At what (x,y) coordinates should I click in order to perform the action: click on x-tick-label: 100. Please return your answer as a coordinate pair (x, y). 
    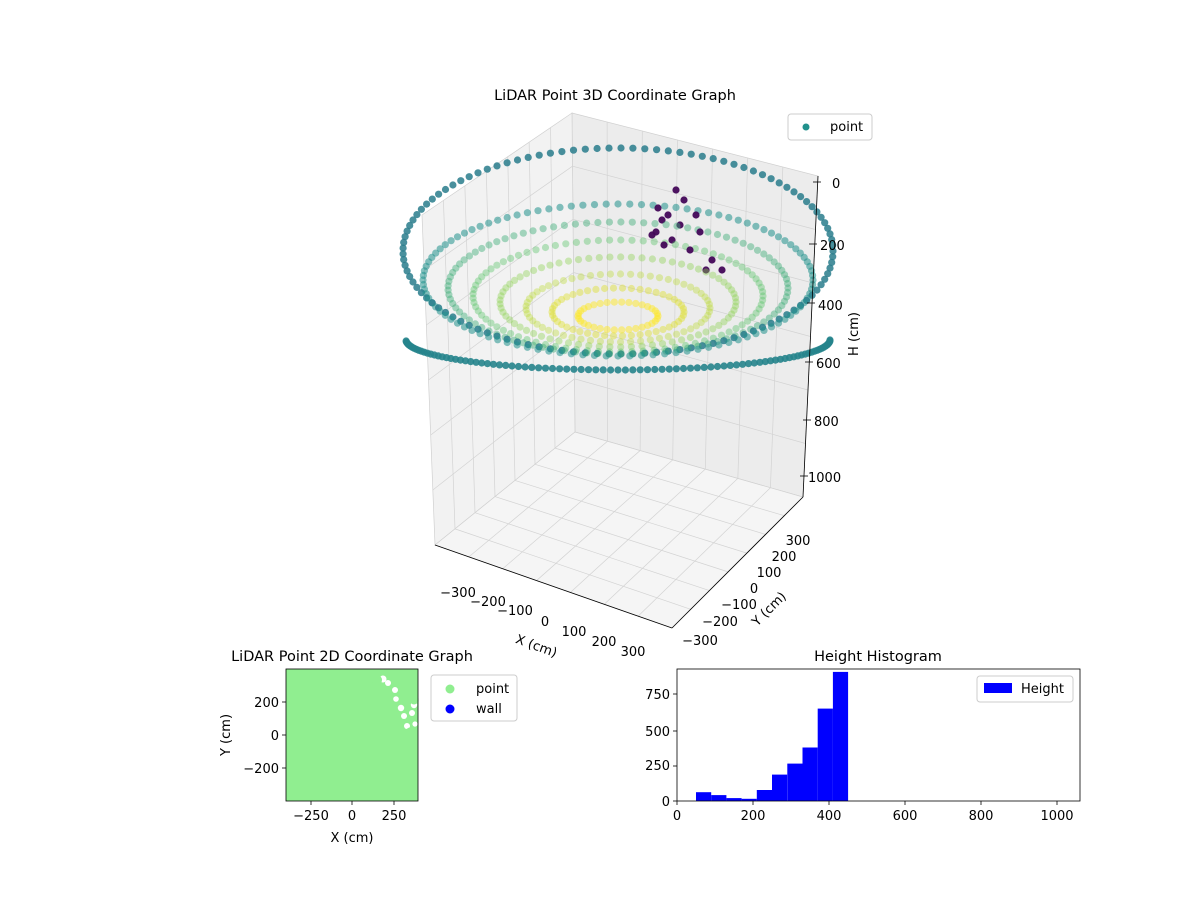
    Looking at the image, I should click on (574, 632).